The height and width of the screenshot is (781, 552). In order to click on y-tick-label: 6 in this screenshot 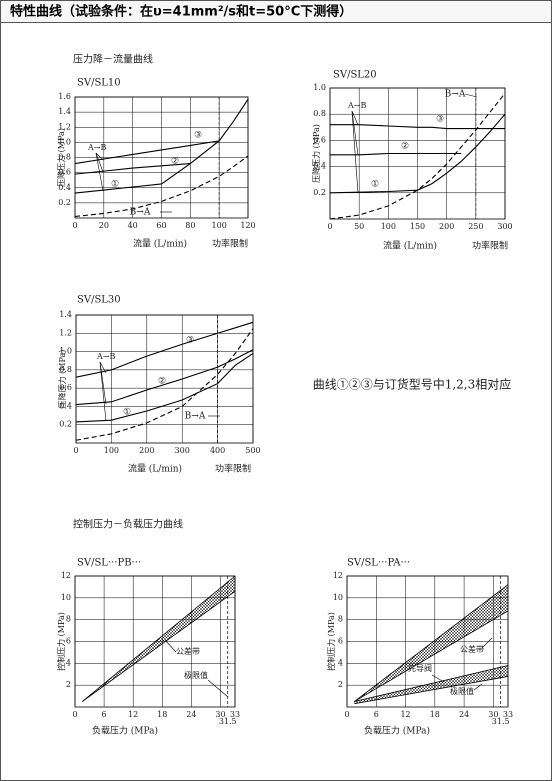, I will do `click(340, 641)`.